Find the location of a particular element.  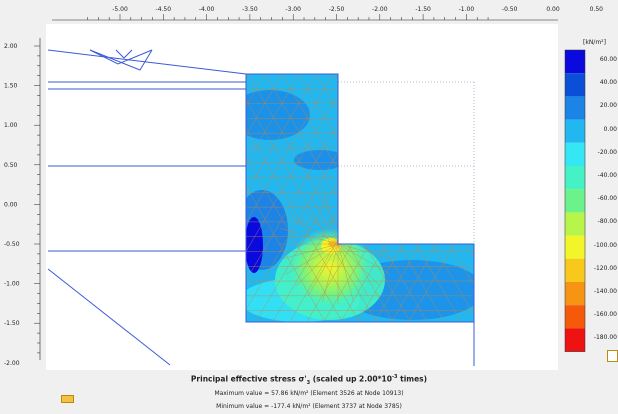

top-ruler-label: -2.50 is located at coordinates (337, 9).